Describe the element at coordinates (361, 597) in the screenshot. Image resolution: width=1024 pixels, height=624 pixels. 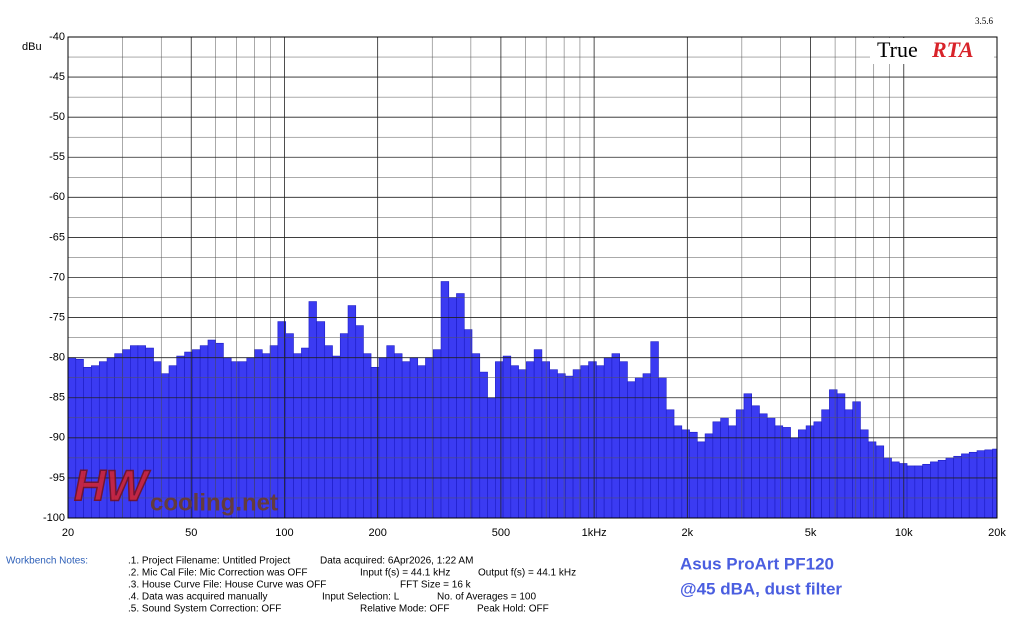
I see `note: Input Selection: L` at that location.